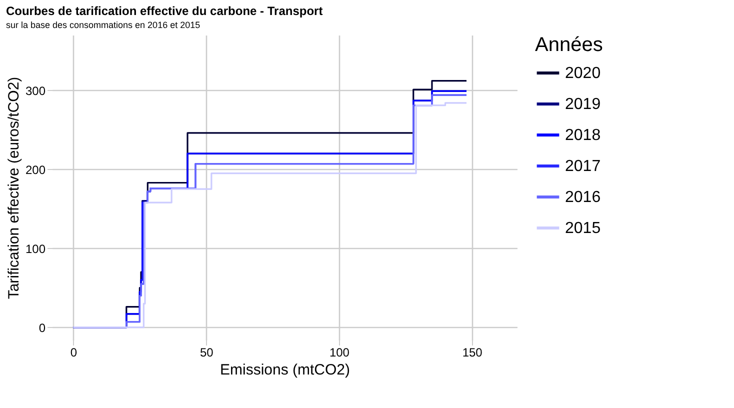 The height and width of the screenshot is (408, 734). What do you see at coordinates (583, 197) in the screenshot?
I see `legend-label: 2016` at bounding box center [583, 197].